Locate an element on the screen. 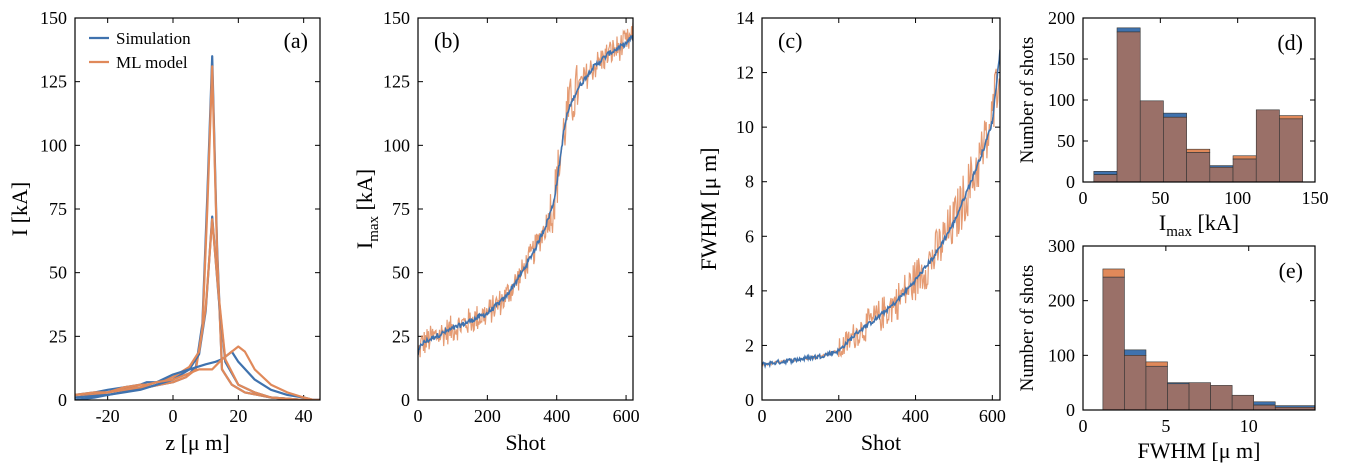 The image size is (1367, 466). y-tick-label: 4 is located at coordinates (749, 291).